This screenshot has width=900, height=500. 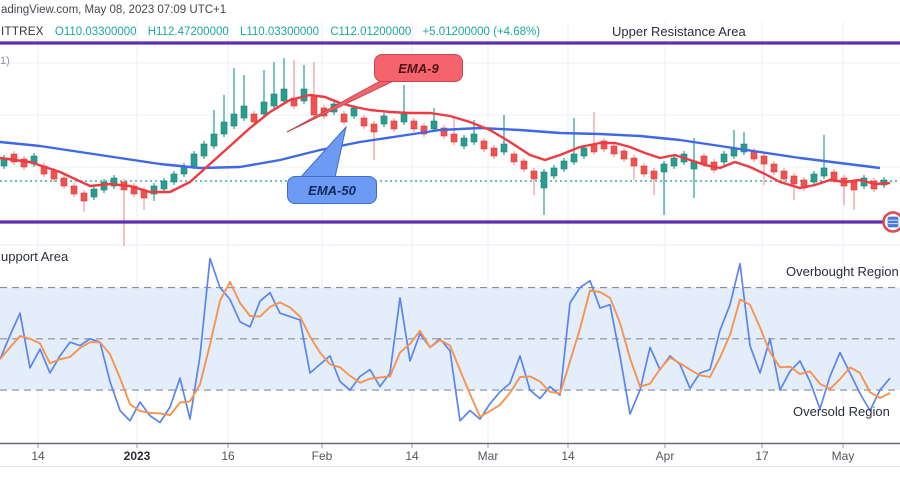 I want to click on pane-label-fragment: 1), so click(x=5, y=61).